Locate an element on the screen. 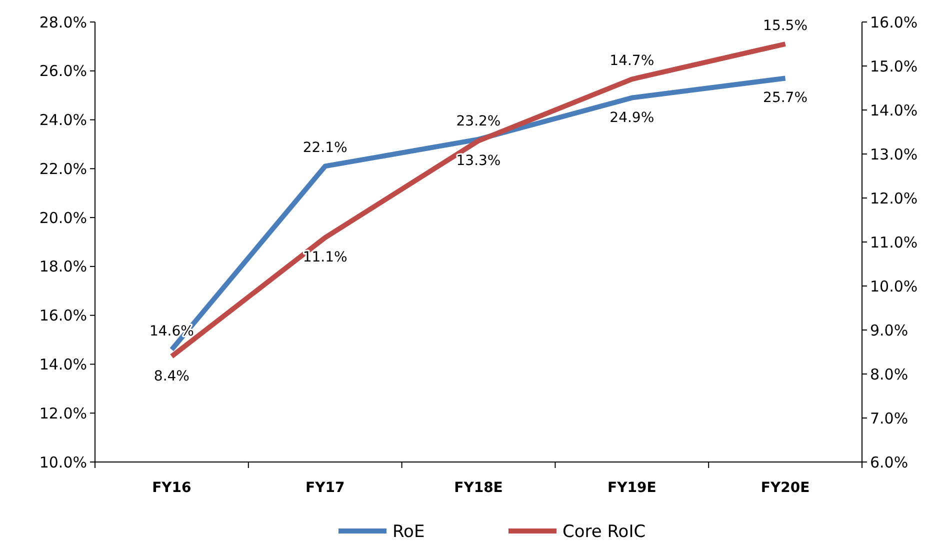  y2-tick-label: 6.0% is located at coordinates (889, 462).